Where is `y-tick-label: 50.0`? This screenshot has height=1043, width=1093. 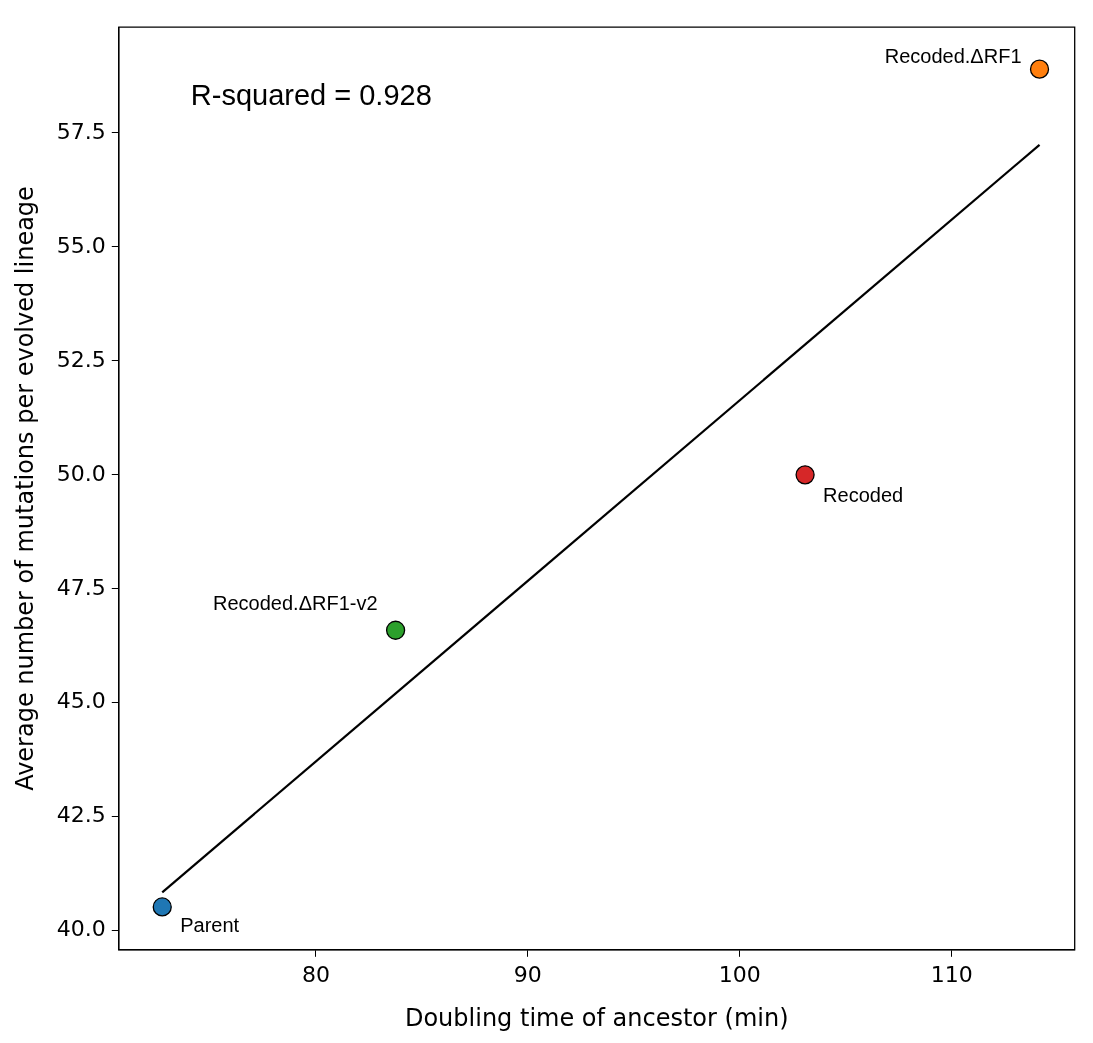 y-tick-label: 50.0 is located at coordinates (81, 473).